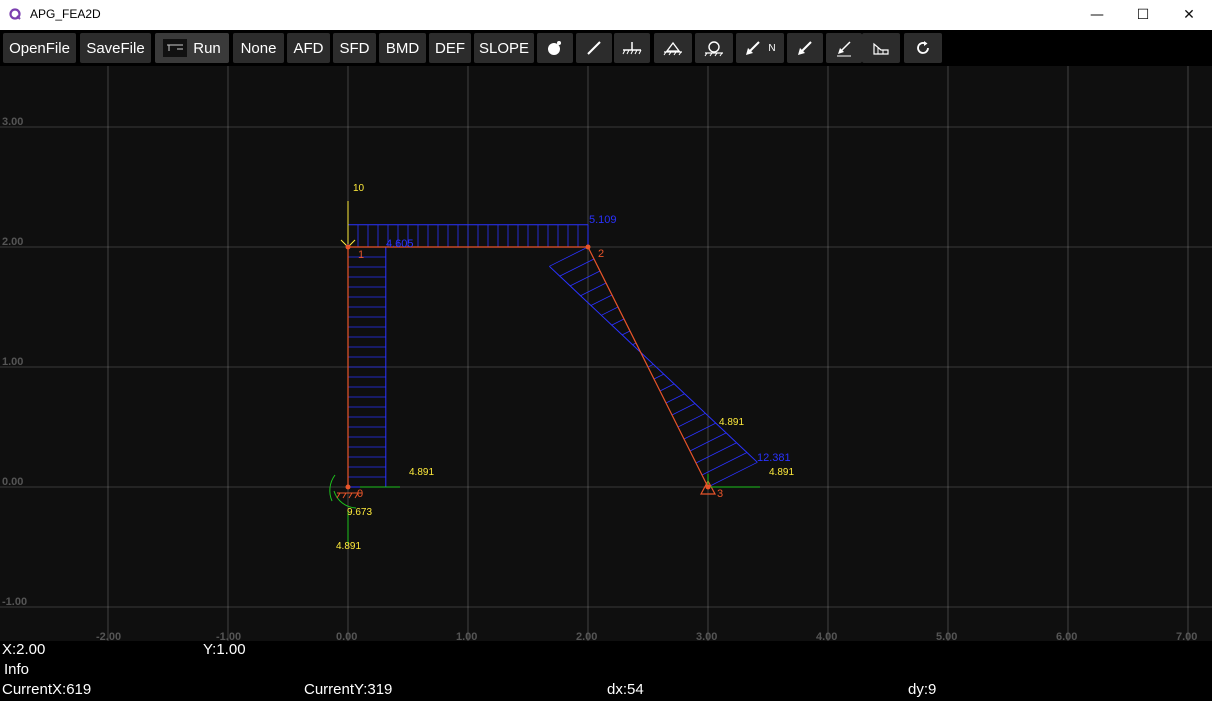 The image size is (1212, 701). I want to click on maximize-button: ☐, so click(1143, 15).